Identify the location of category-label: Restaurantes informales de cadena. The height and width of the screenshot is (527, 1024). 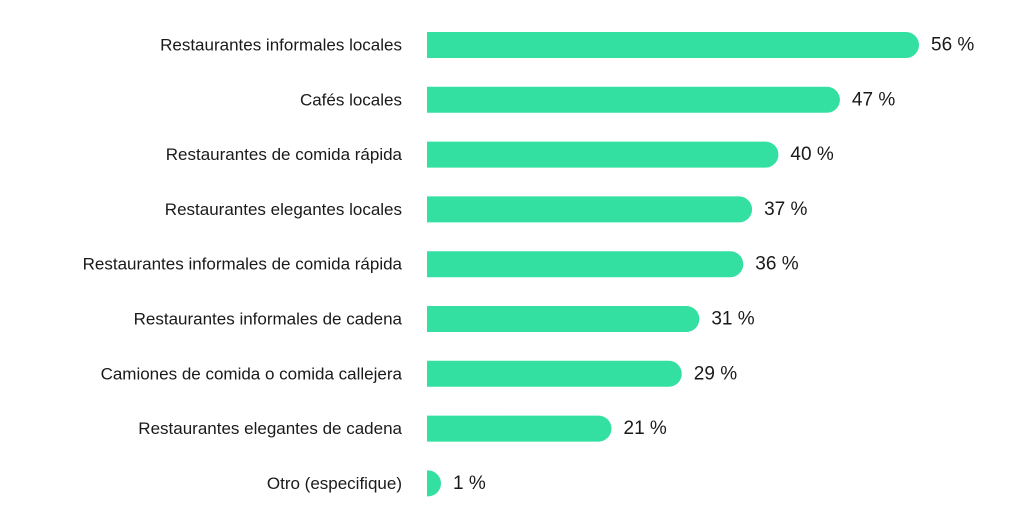
(268, 319).